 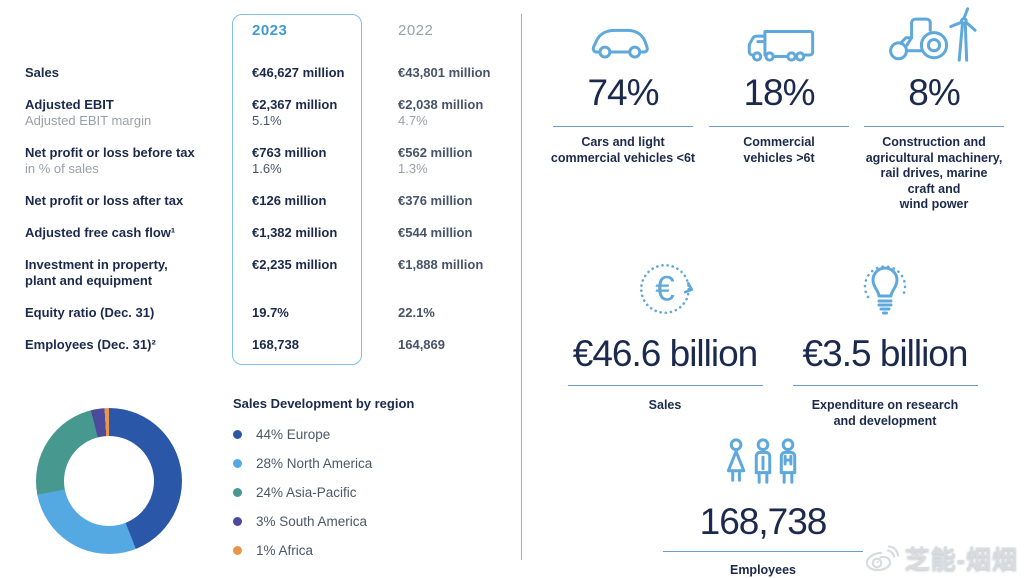 What do you see at coordinates (104, 200) in the screenshot?
I see `row-label: Net profit or loss after tax` at bounding box center [104, 200].